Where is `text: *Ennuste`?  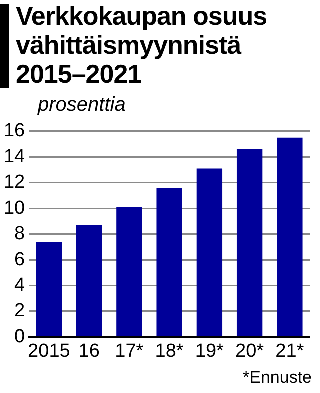 text: *Ennuste is located at coordinates (277, 378).